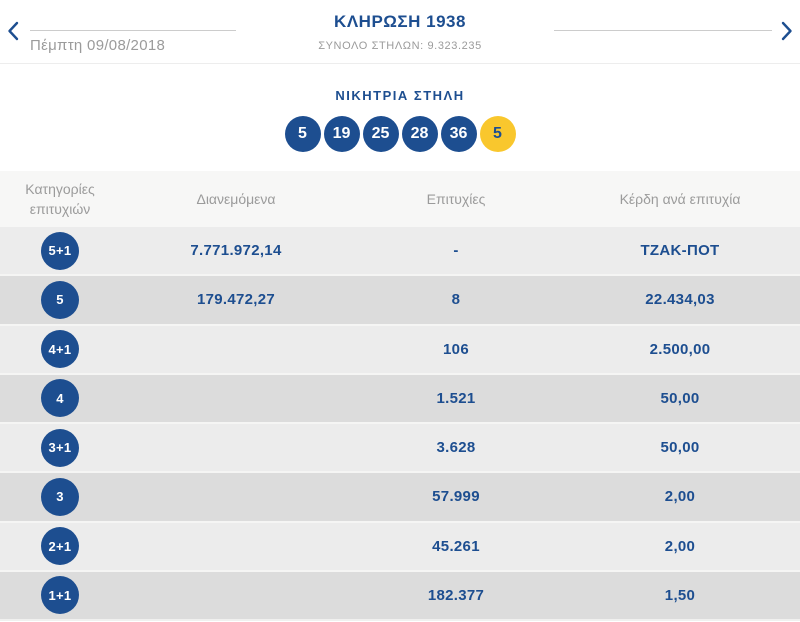  I want to click on wins-cell: -, so click(456, 251).